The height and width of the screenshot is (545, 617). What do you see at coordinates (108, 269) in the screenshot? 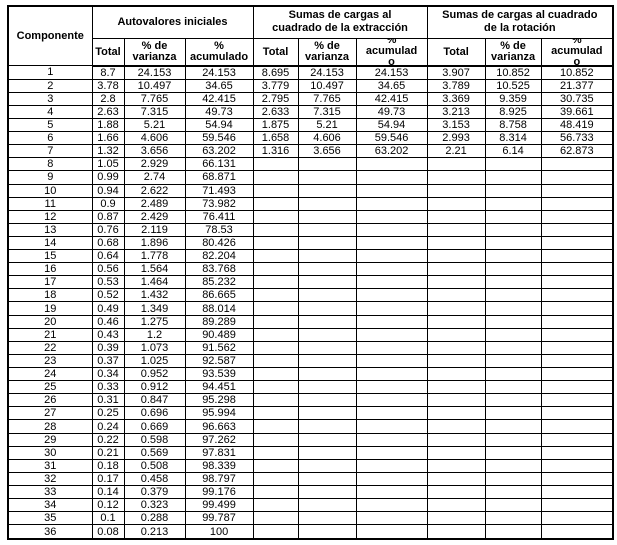
I see `value-cell: 0.56` at bounding box center [108, 269].